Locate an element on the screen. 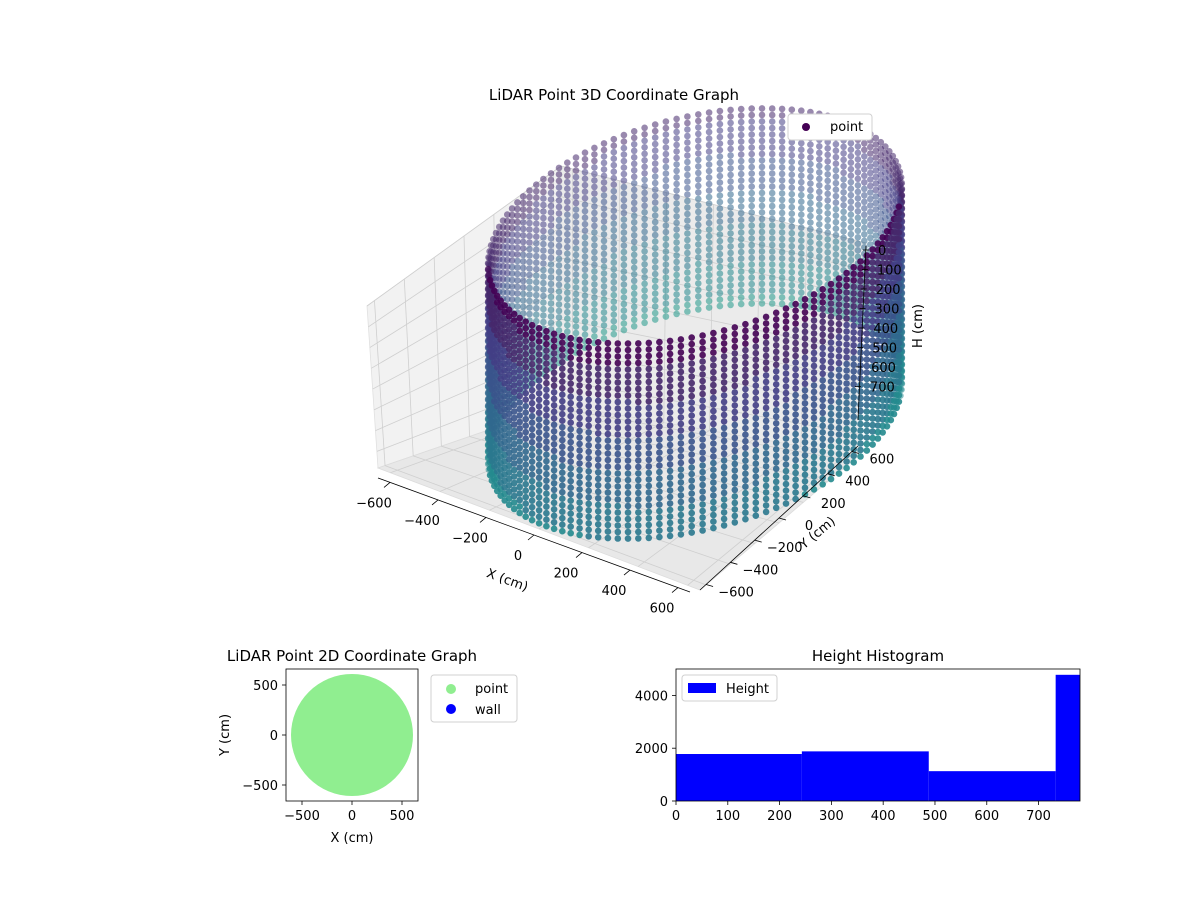 This screenshot has width=1200, height=900. grid-line-z is located at coordinates (617, 339).